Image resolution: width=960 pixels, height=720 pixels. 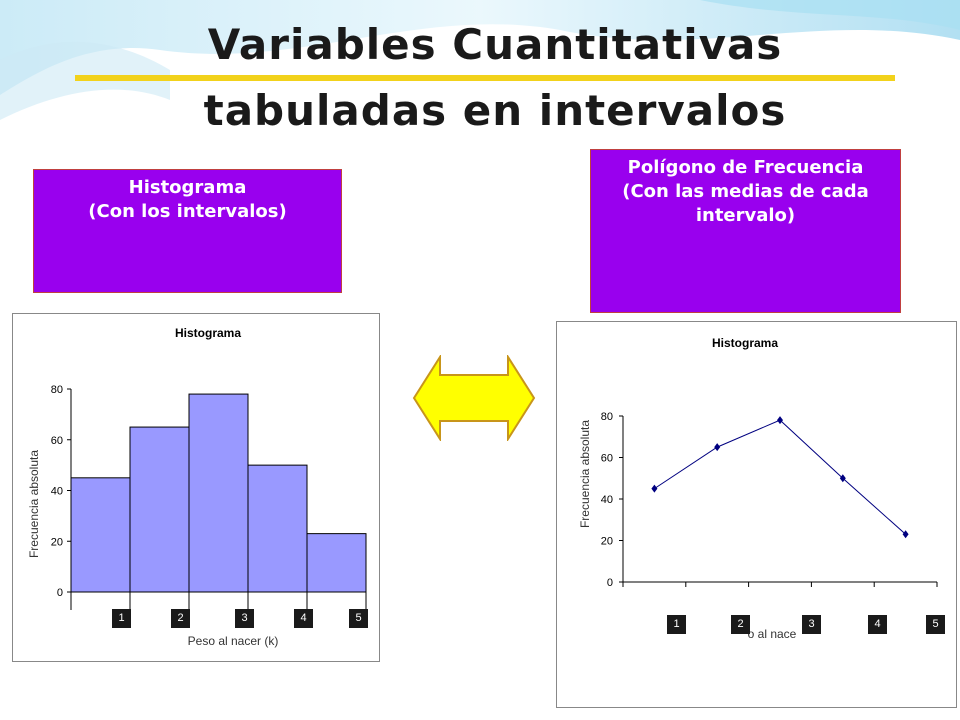 What do you see at coordinates (877, 624) in the screenshot?
I see `polygon-number-label: 4` at bounding box center [877, 624].